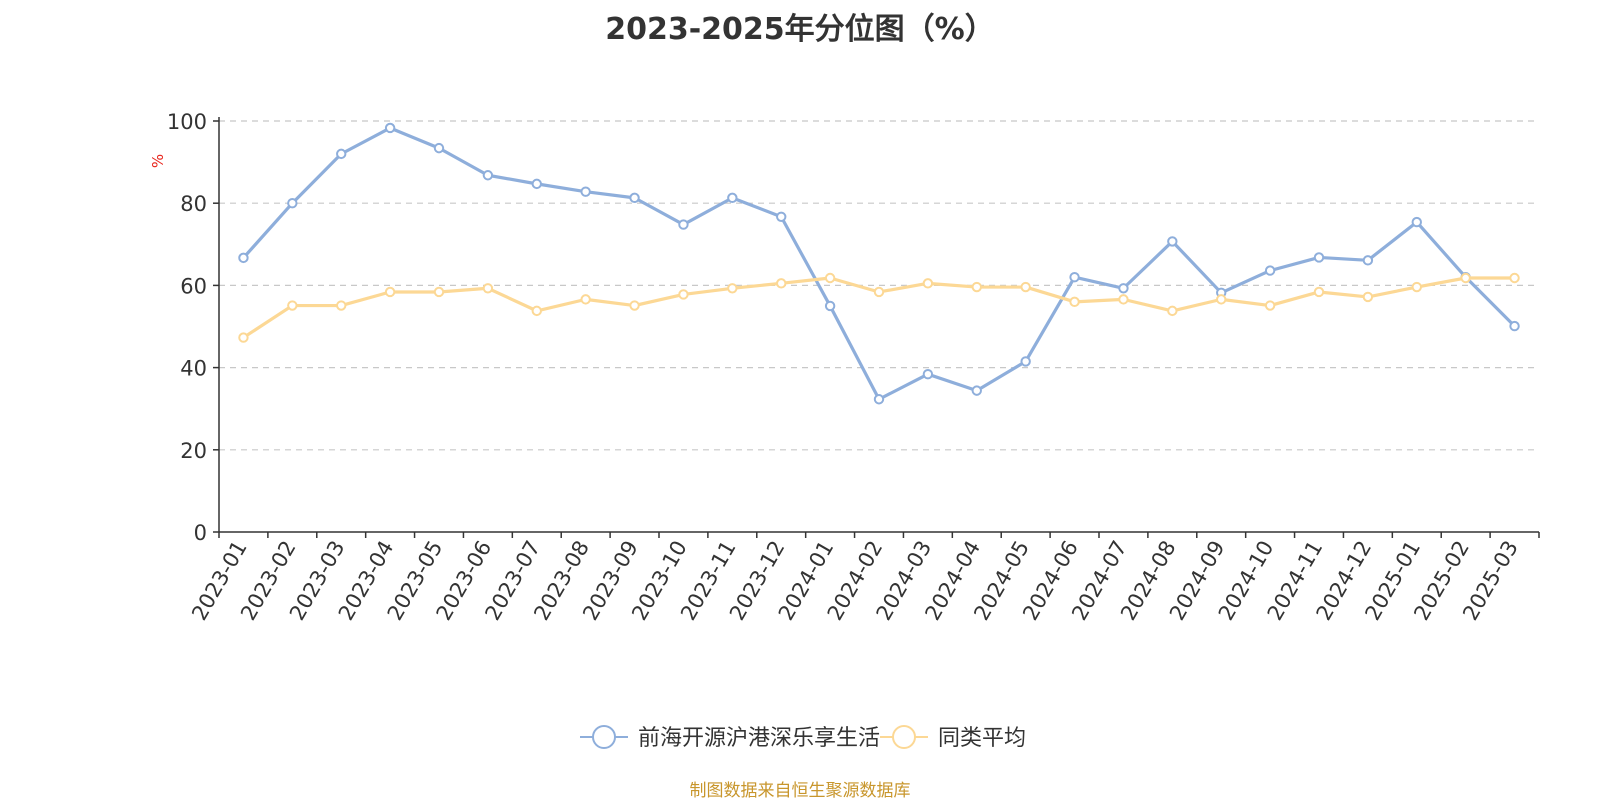  What do you see at coordinates (187, 122) in the screenshot?
I see `y-tick-label: 100` at bounding box center [187, 122].